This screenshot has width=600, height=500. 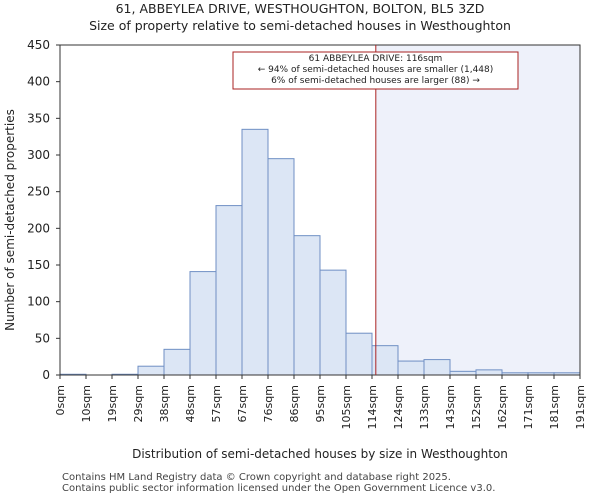 I want to click on bar-86sqm, so click(x=307, y=305).